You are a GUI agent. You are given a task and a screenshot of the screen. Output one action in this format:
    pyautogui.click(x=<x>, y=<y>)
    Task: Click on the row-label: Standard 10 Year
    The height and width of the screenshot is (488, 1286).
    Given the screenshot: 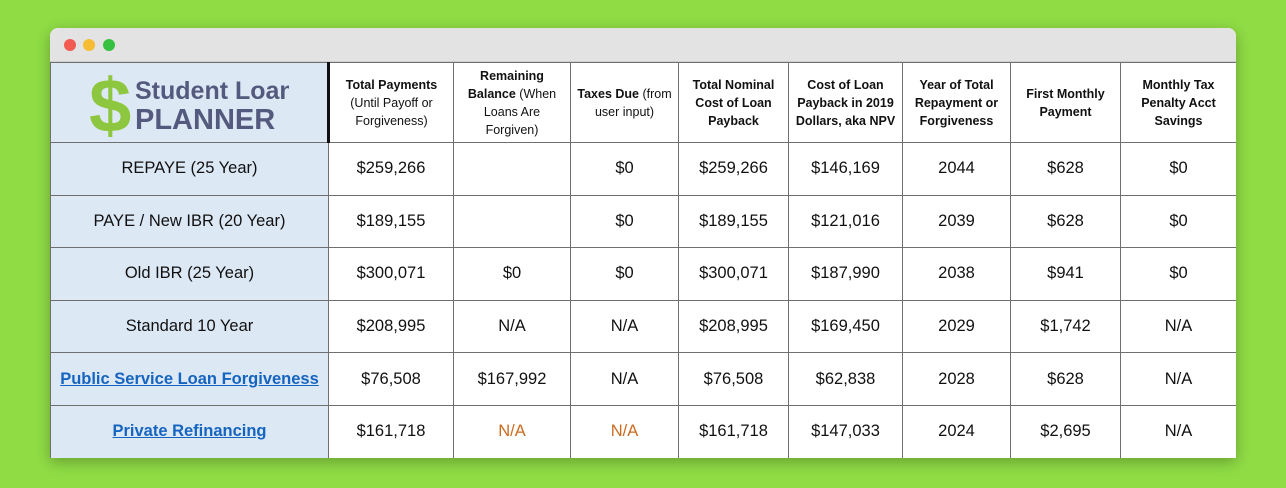 What is the action you would take?
    pyautogui.click(x=189, y=326)
    